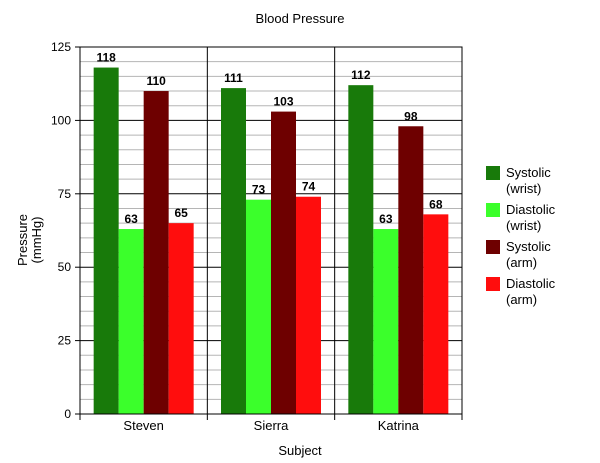 This screenshot has width=600, height=463. I want to click on y-tick-label: 100, so click(61, 120).